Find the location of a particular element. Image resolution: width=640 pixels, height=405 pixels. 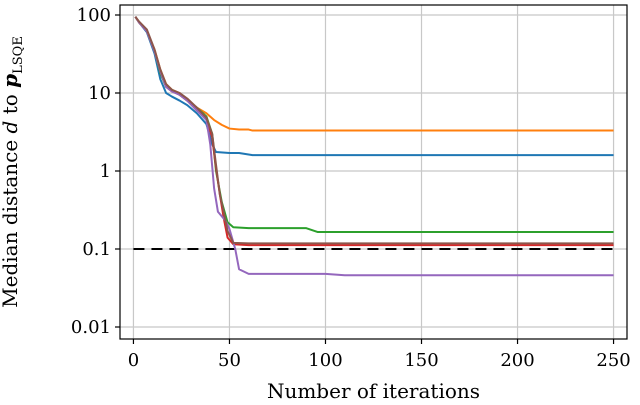

y-tick-label: 10 is located at coordinates (99, 93).